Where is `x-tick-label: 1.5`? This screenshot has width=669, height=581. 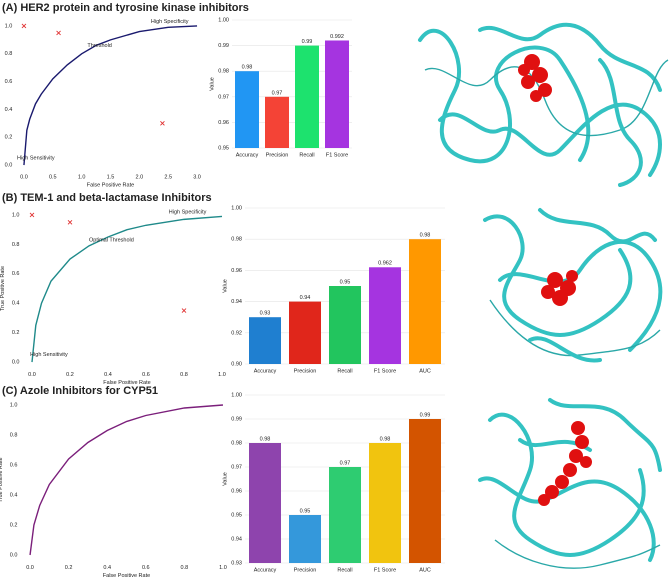 x-tick-label: 1.5 is located at coordinates (111, 177).